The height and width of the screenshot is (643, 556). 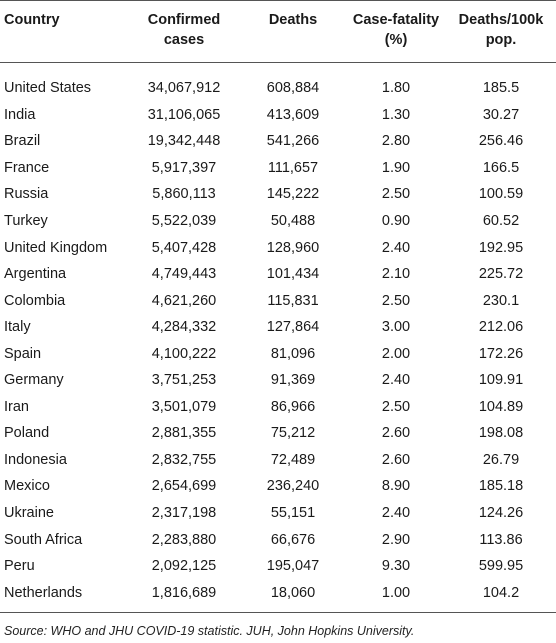 I want to click on cell-deaths: 66,676, so click(x=293, y=539).